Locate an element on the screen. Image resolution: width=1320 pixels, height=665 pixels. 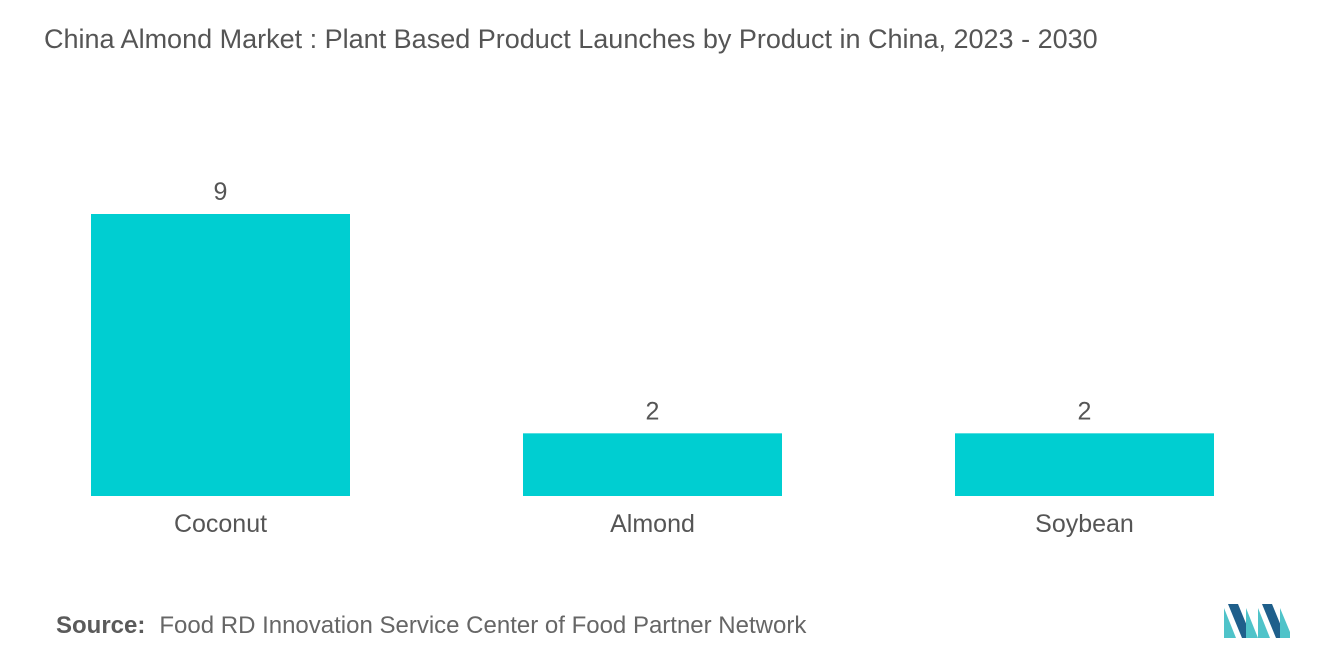
mordor-logo-icon is located at coordinates (1257, 621).